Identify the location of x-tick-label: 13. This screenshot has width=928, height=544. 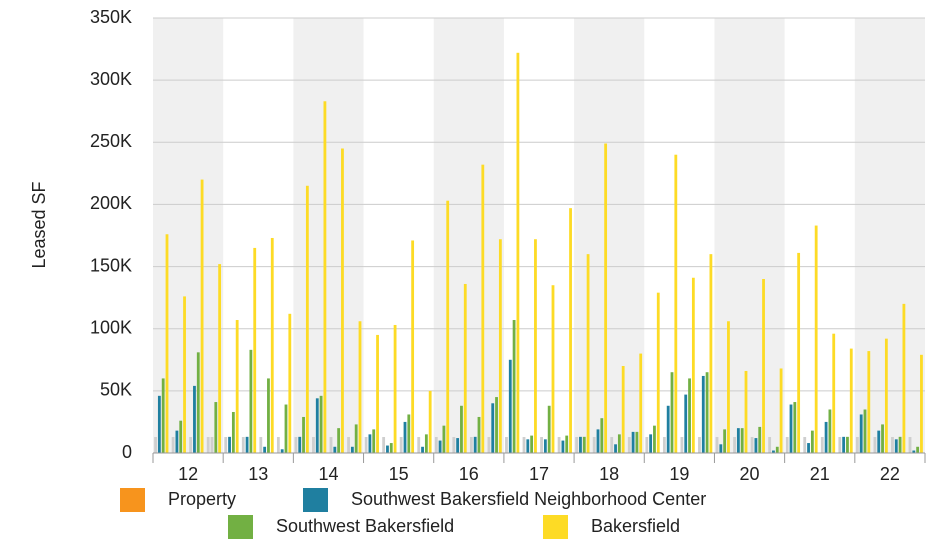
(258, 474).